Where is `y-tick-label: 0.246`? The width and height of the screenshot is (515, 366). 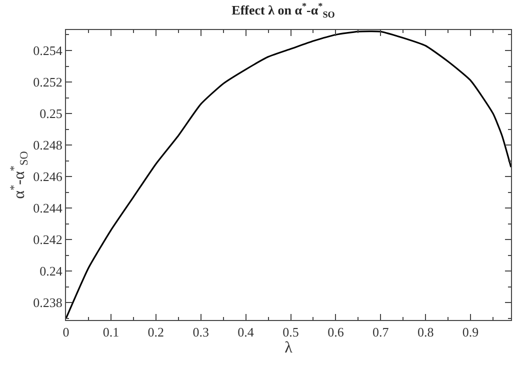 y-tick-label: 0.246 is located at coordinates (48, 176).